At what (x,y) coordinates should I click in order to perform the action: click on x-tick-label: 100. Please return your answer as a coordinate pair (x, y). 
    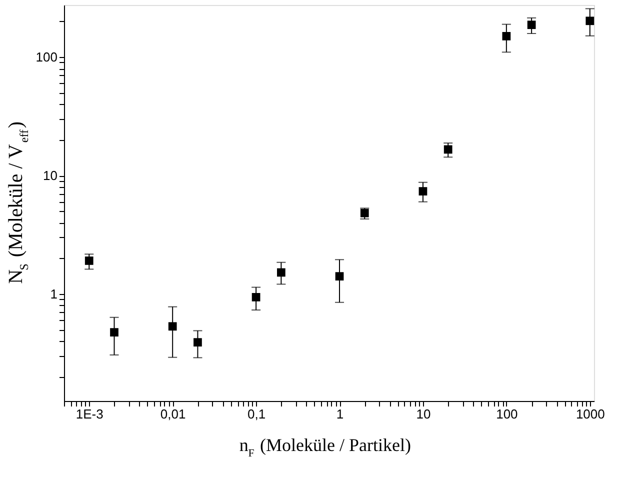
    Looking at the image, I should click on (507, 414).